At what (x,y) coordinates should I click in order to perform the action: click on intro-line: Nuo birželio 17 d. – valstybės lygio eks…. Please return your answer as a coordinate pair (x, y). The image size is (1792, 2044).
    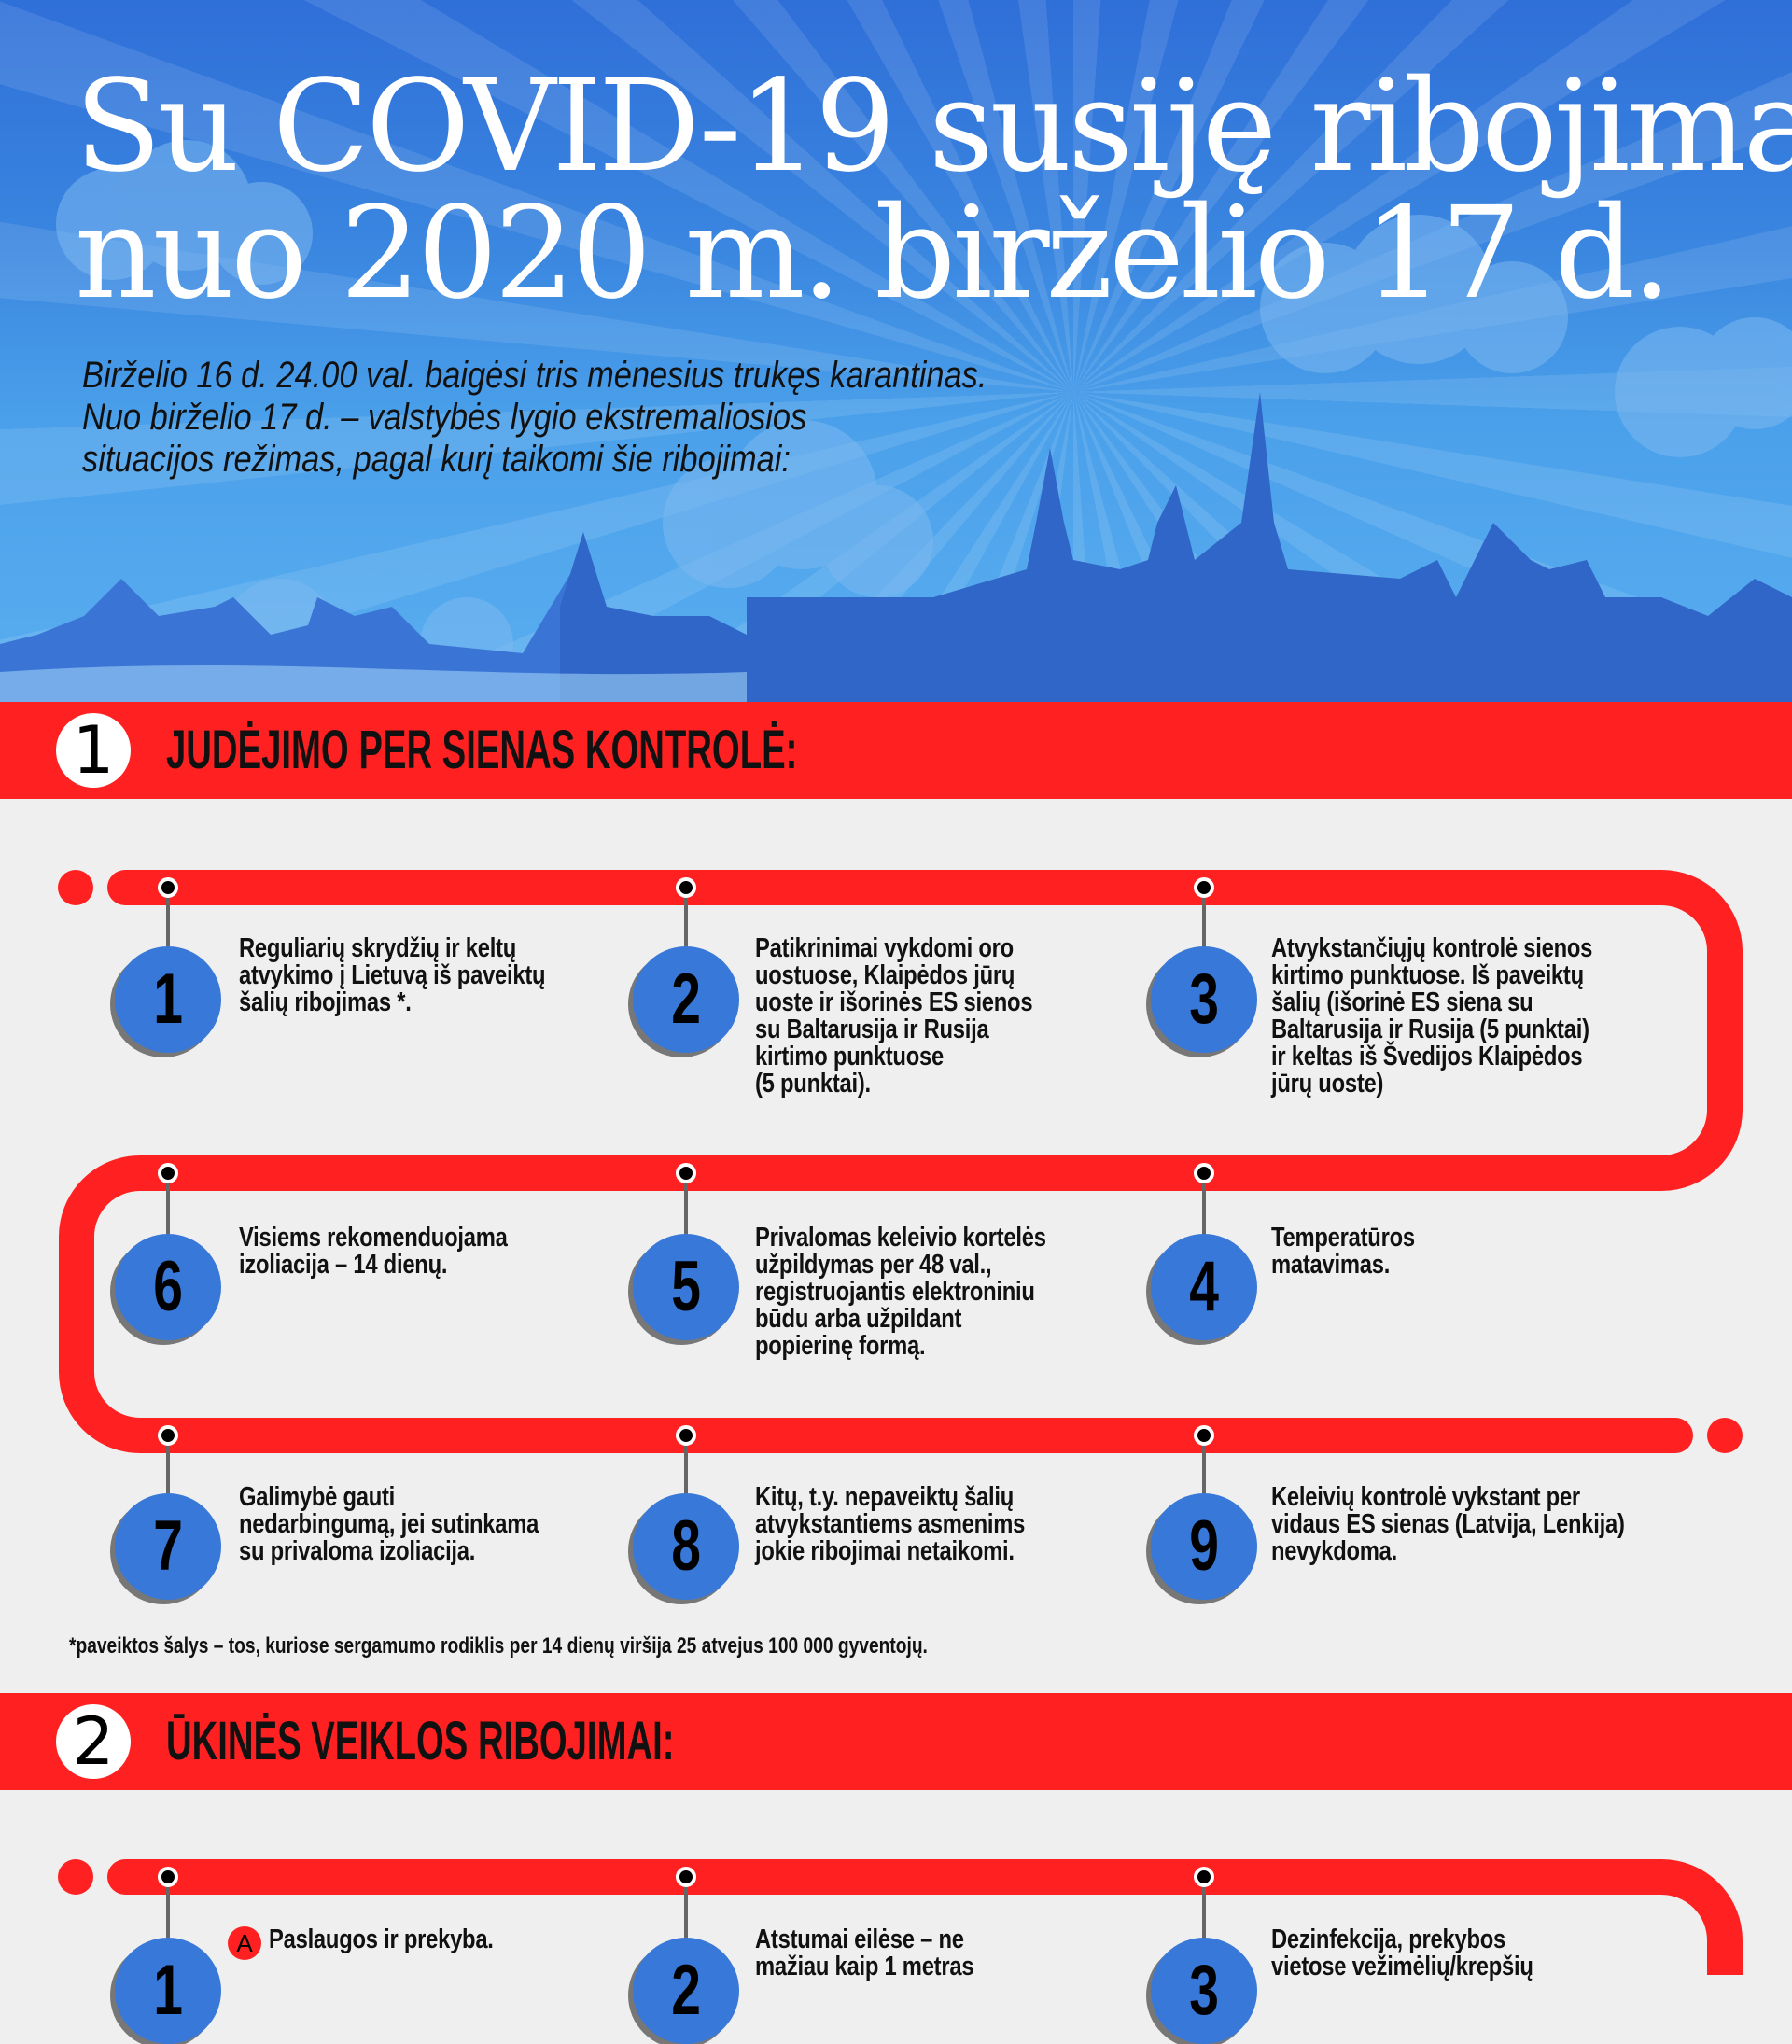
    Looking at the image, I should click on (444, 417).